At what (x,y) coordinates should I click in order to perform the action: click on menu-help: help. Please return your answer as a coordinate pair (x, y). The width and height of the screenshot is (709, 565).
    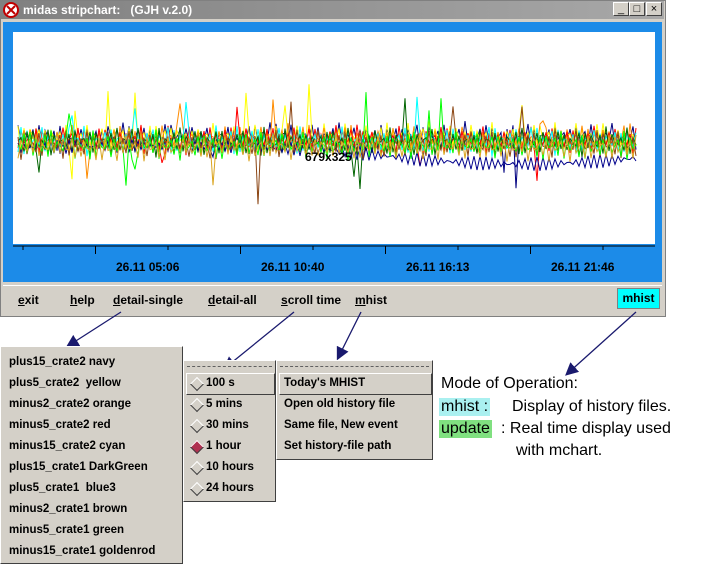
    Looking at the image, I should click on (82, 300).